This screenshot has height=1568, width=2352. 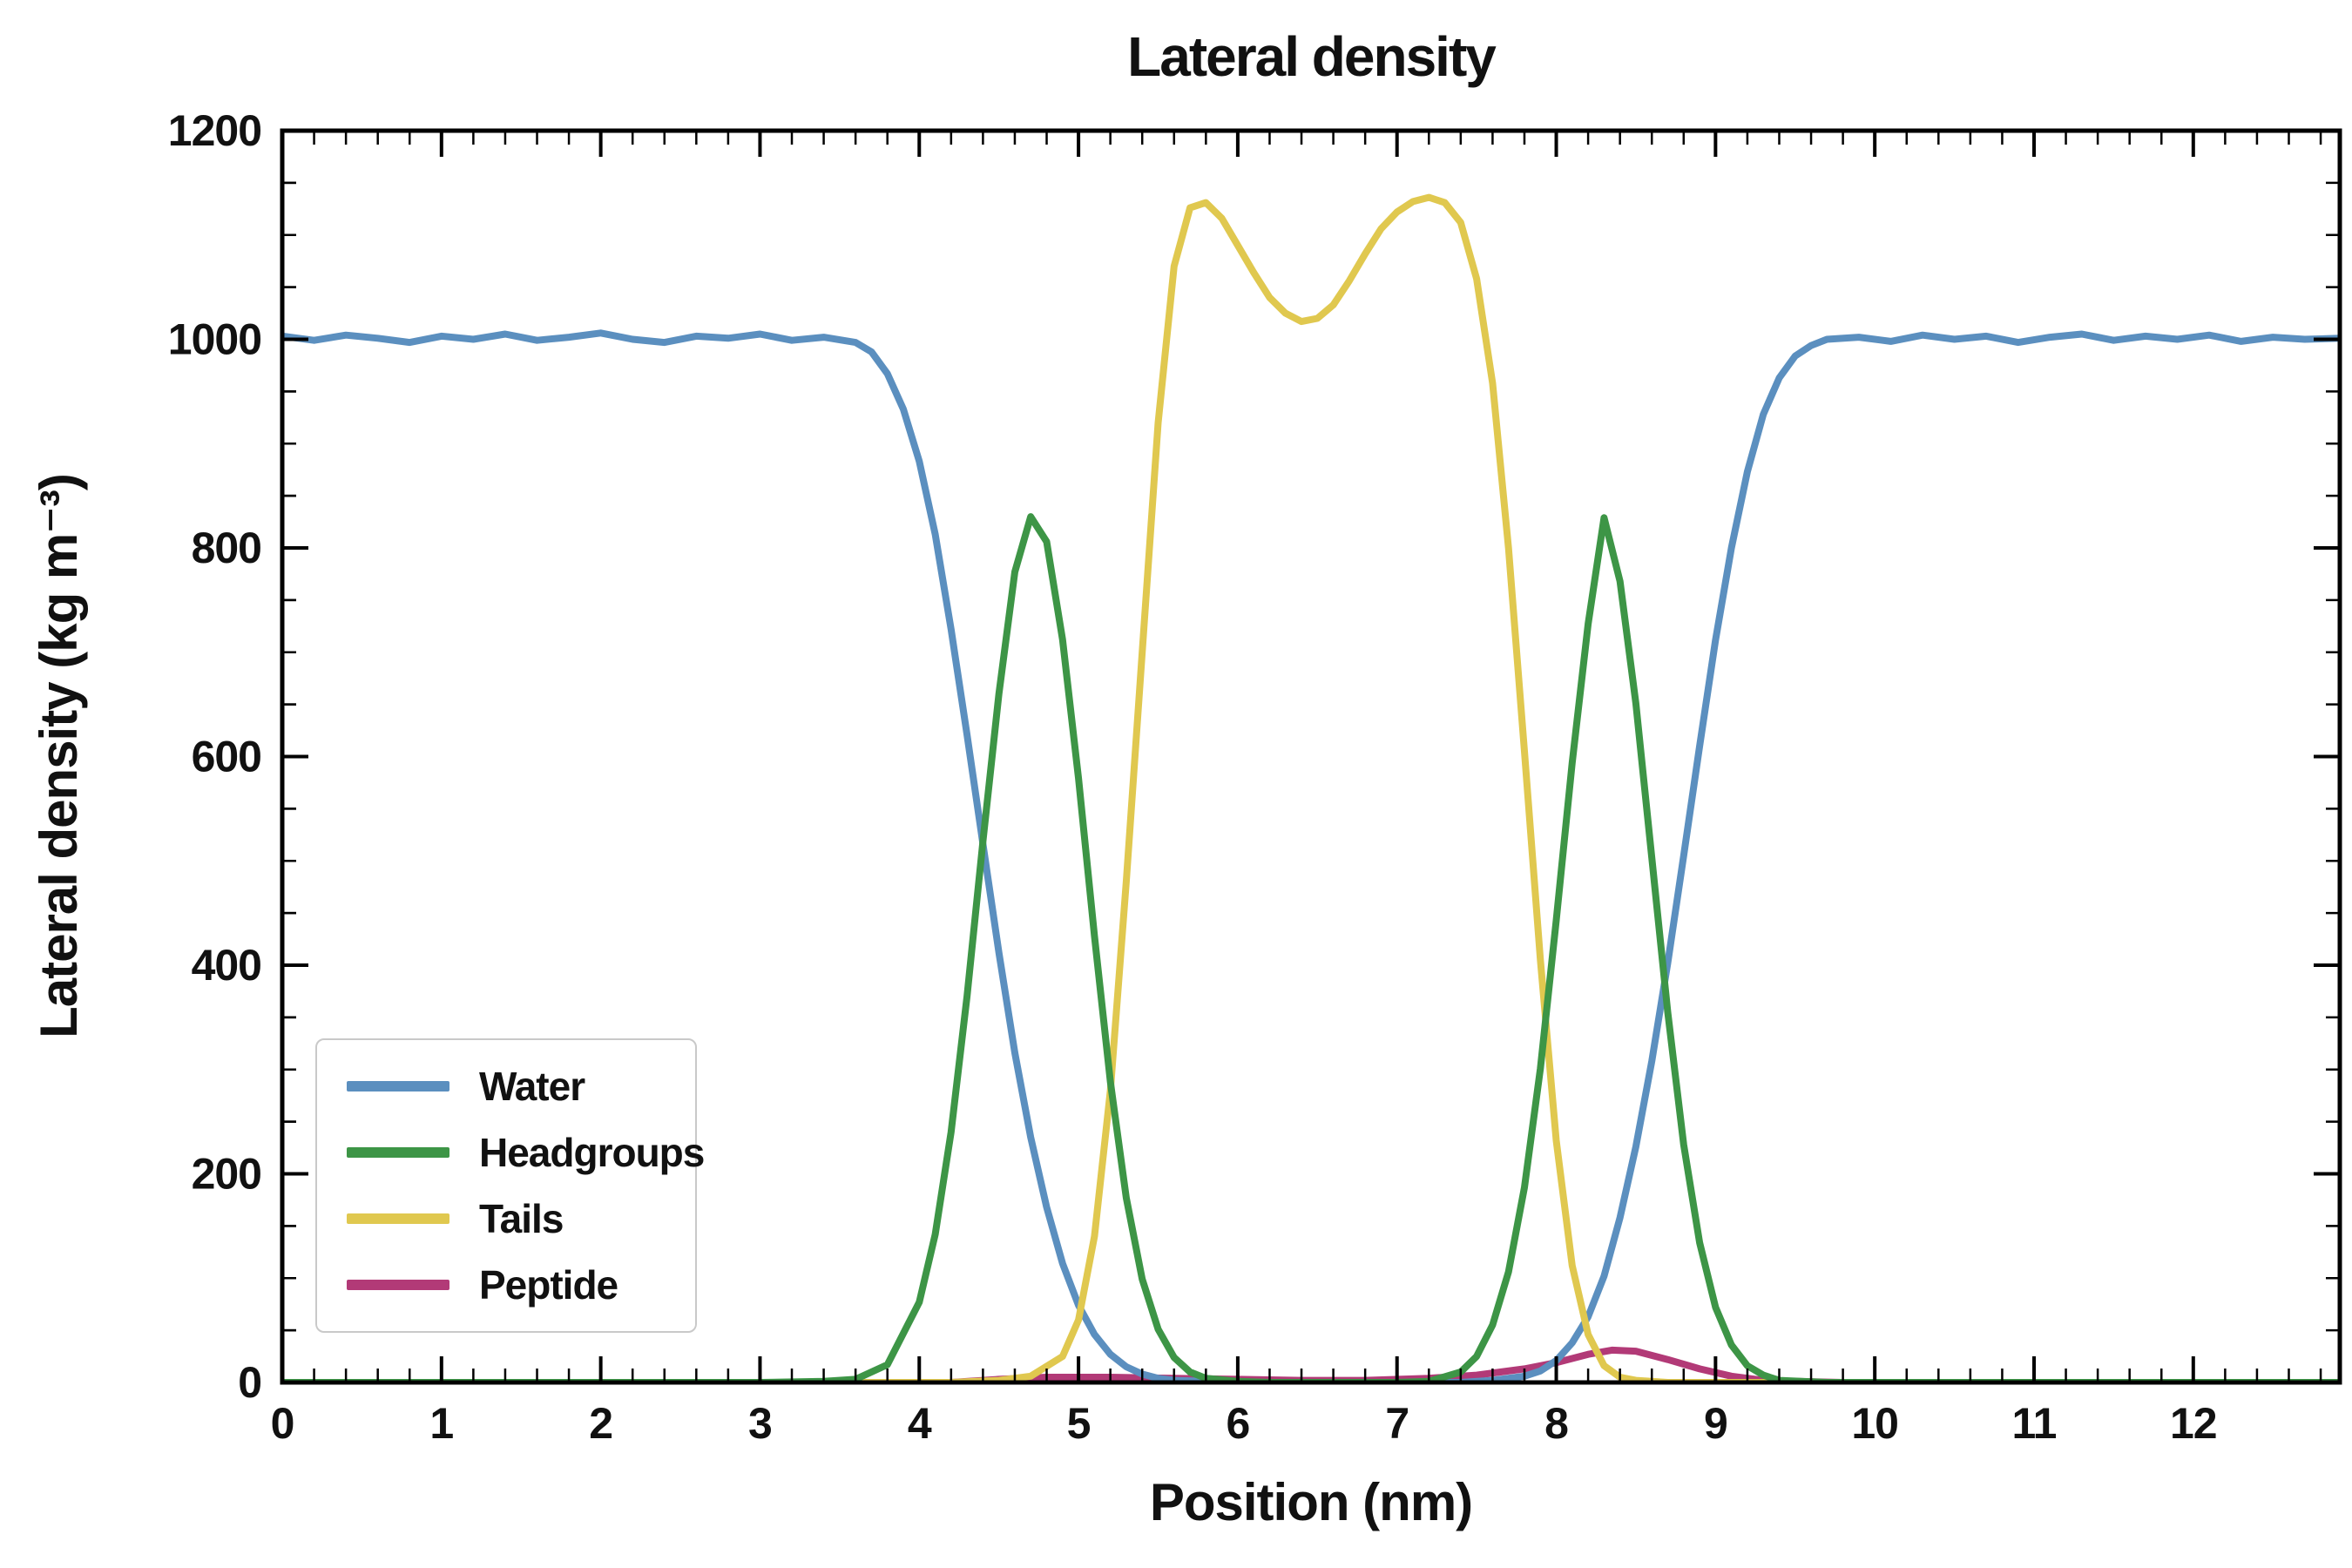 What do you see at coordinates (1237, 1423) in the screenshot?
I see `x-tick-label: 6` at bounding box center [1237, 1423].